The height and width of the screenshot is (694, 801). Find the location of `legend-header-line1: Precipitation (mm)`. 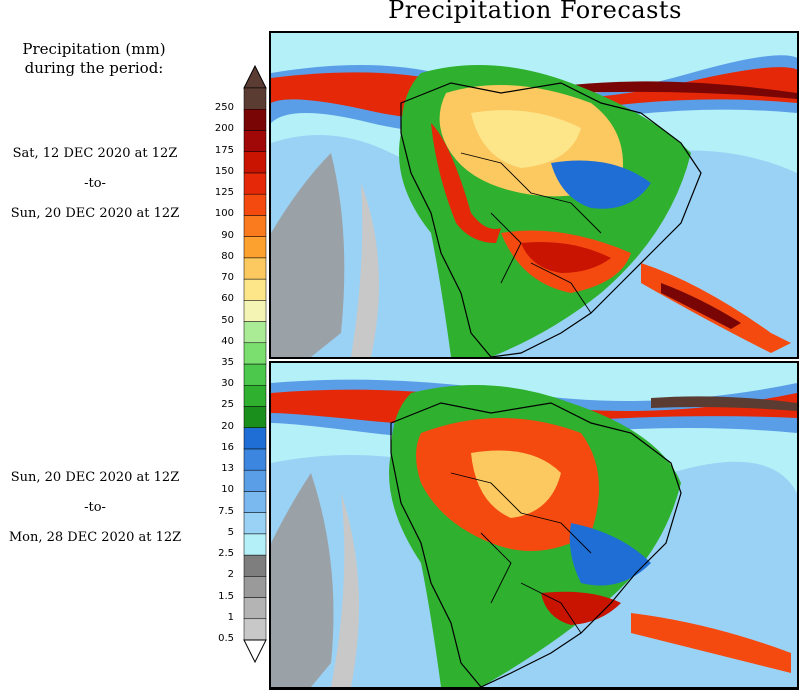

legend-header-line1: Precipitation (mm) is located at coordinates (94, 49).